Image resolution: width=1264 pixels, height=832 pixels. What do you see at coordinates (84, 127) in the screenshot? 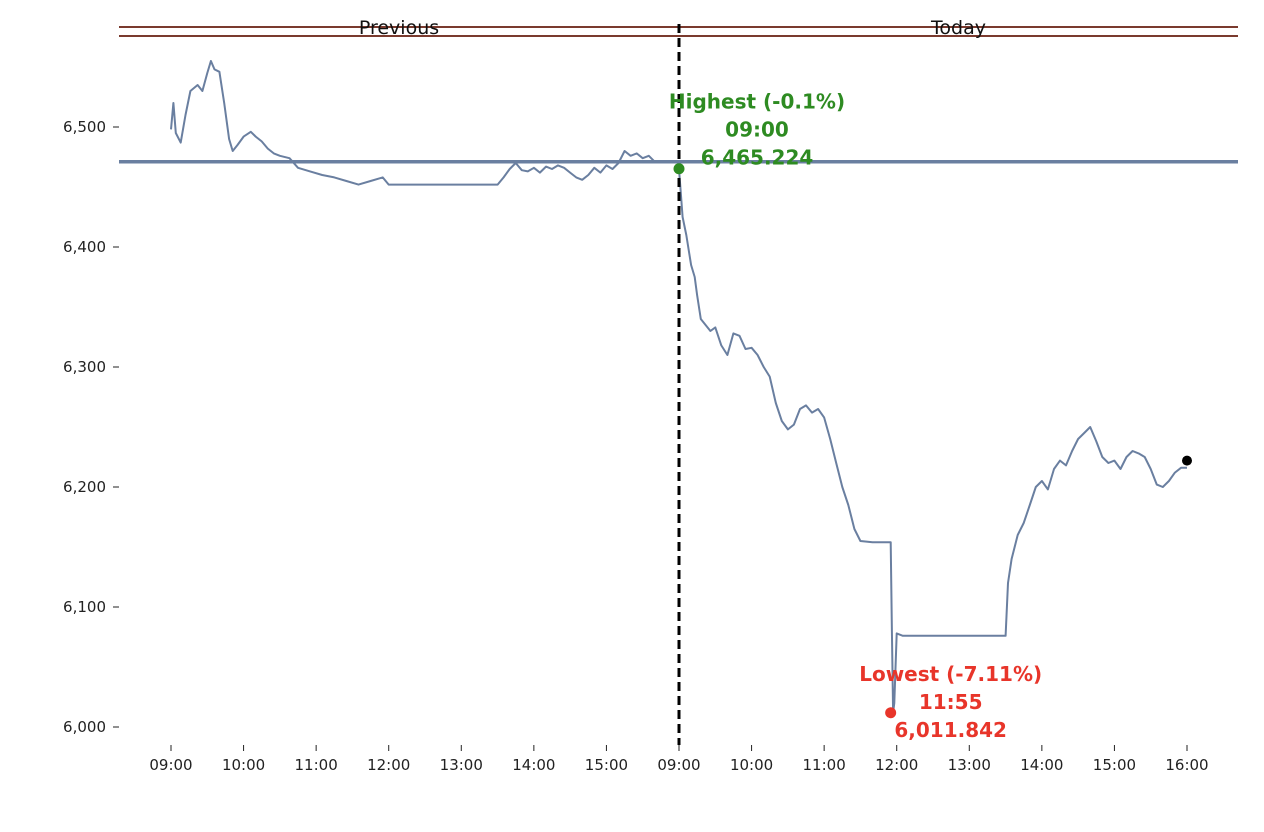
I see `y-tick-label: 6,500` at bounding box center [84, 127].